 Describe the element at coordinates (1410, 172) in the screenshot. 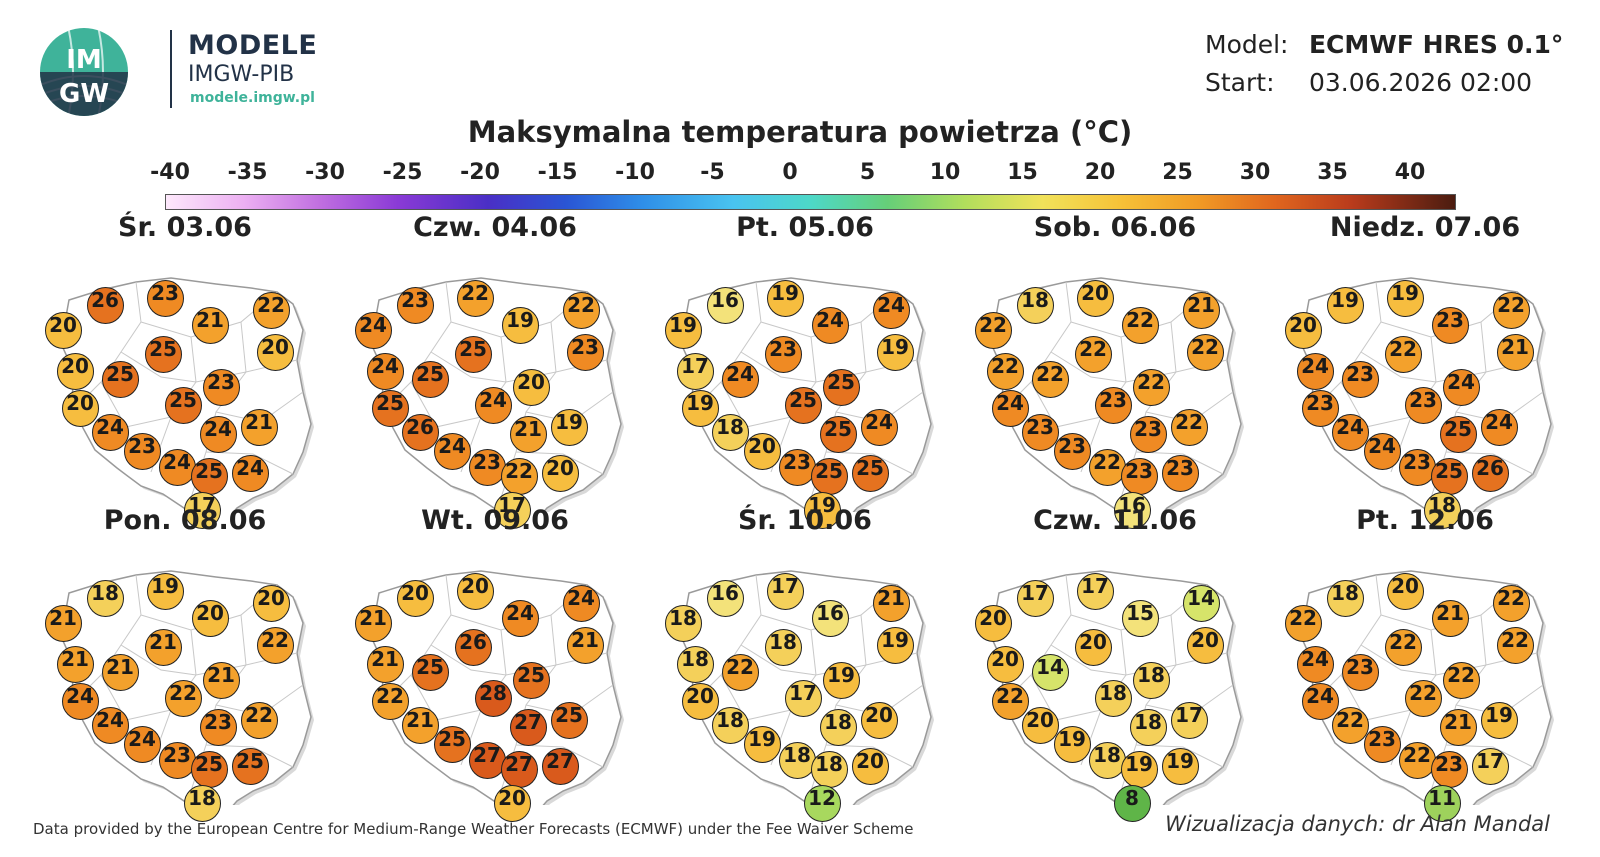

I see `colorbar-tick-label: 40` at that location.